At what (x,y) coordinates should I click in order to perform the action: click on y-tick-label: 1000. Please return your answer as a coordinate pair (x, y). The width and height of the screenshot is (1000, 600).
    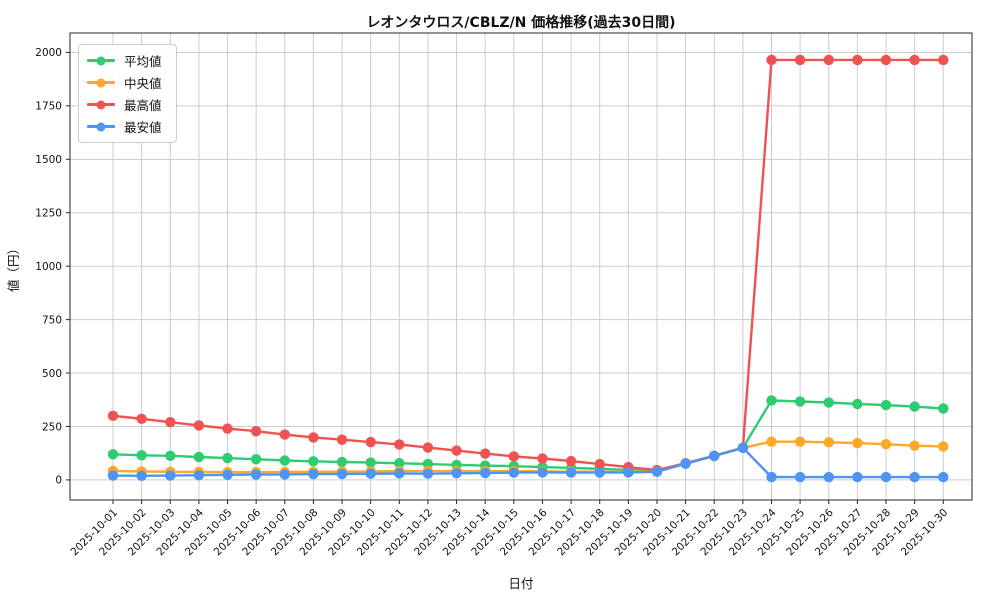
    Looking at the image, I should click on (48, 267).